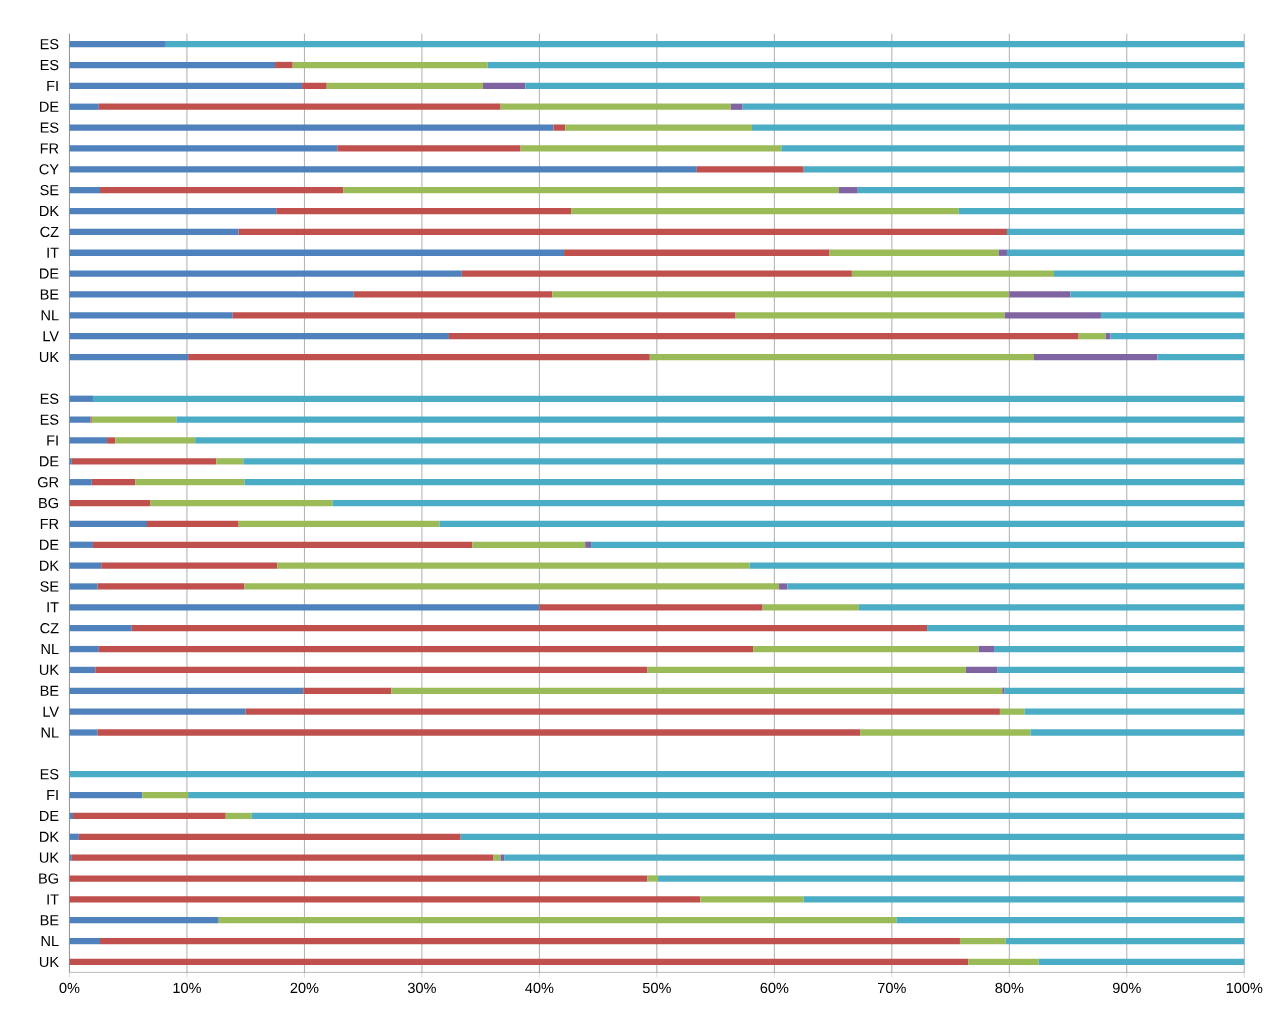 This screenshot has width=1280, height=1019. I want to click on y-tick-label: DK, so click(49, 211).